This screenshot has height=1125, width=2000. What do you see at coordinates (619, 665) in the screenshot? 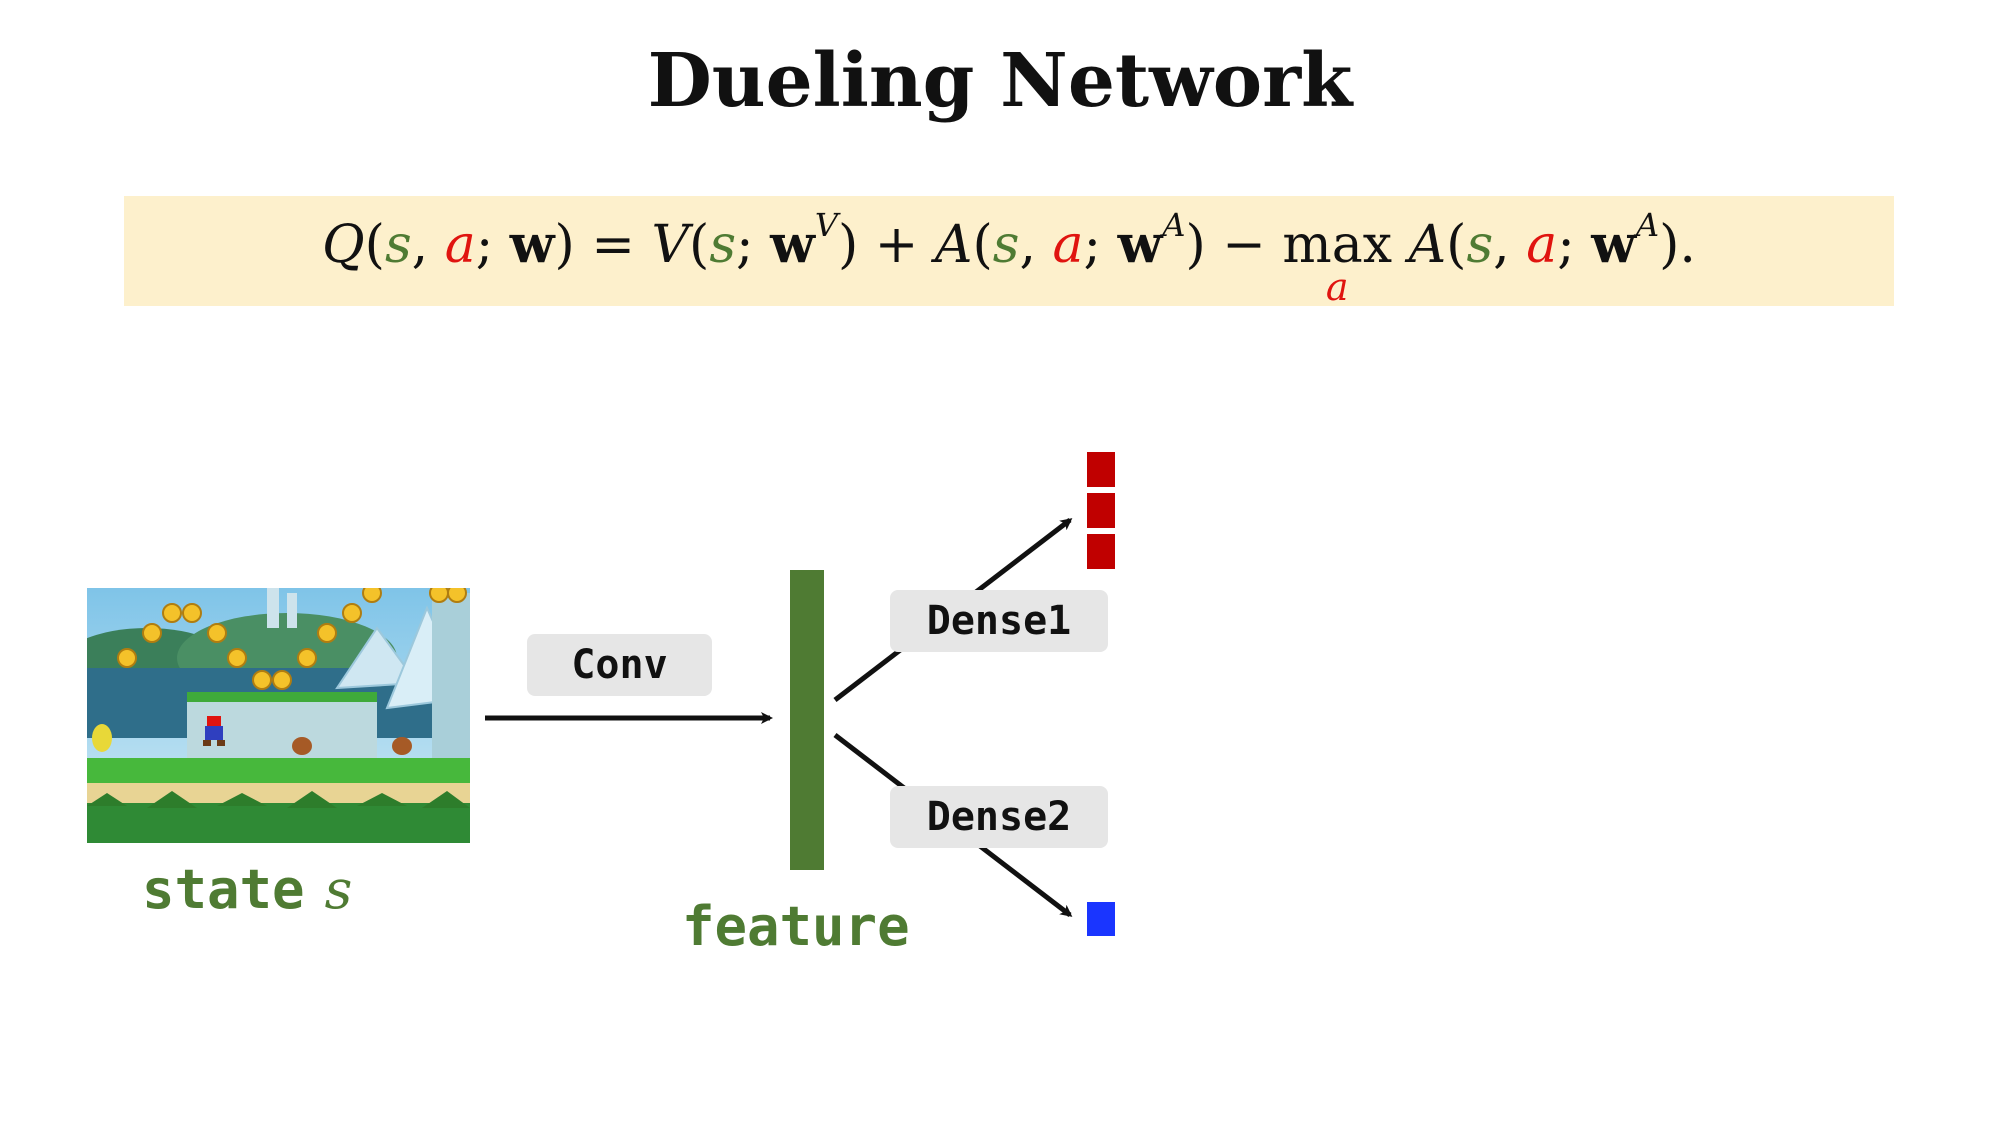
I see `conv-label: Conv` at bounding box center [619, 665].